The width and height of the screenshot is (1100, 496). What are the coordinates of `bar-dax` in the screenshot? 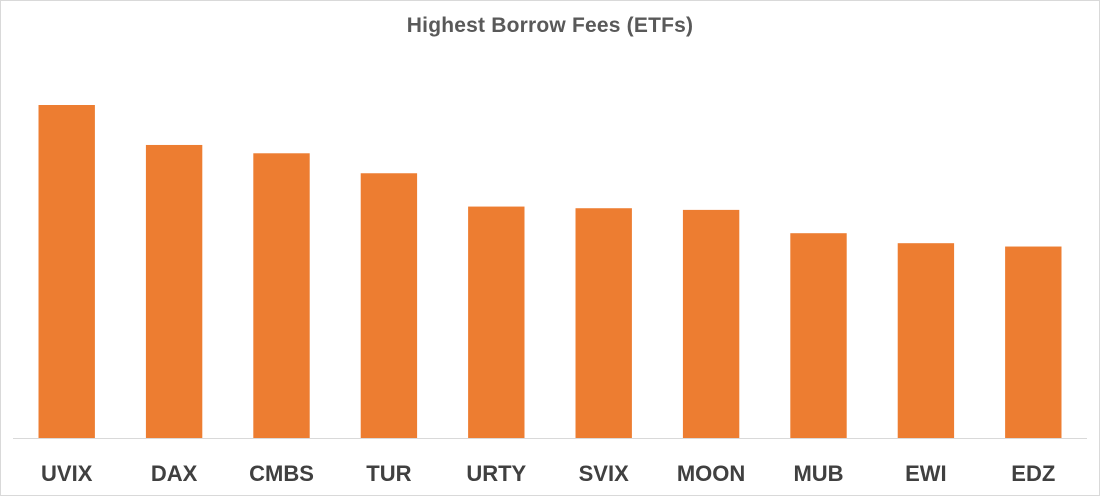 It's located at (174, 291).